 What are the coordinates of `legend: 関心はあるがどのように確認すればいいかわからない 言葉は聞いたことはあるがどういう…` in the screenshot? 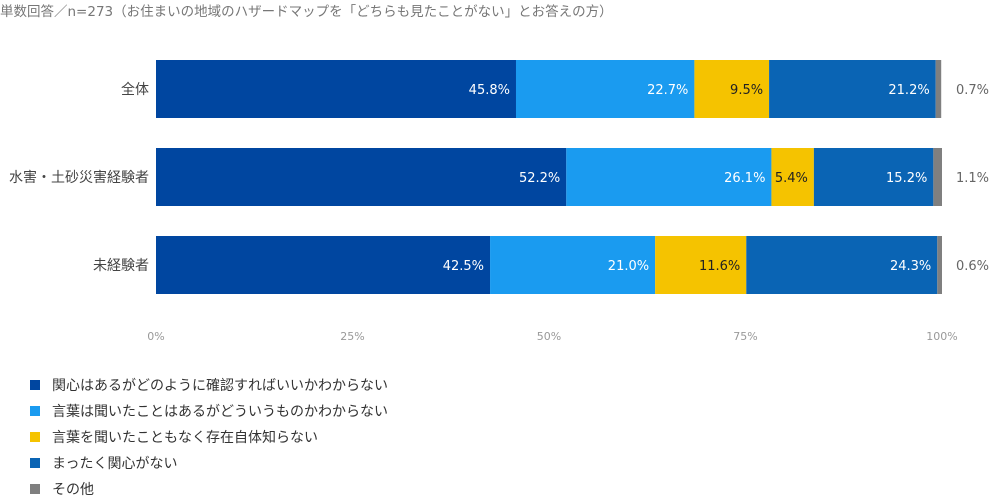 It's located at (209, 437).